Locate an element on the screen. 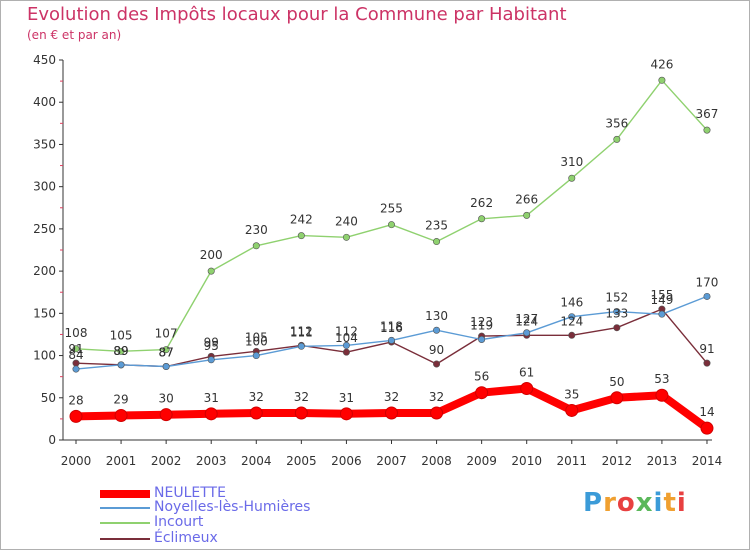 Image resolution: width=750 pixels, height=550 pixels. x-tick-label: 2010 is located at coordinates (526, 461).